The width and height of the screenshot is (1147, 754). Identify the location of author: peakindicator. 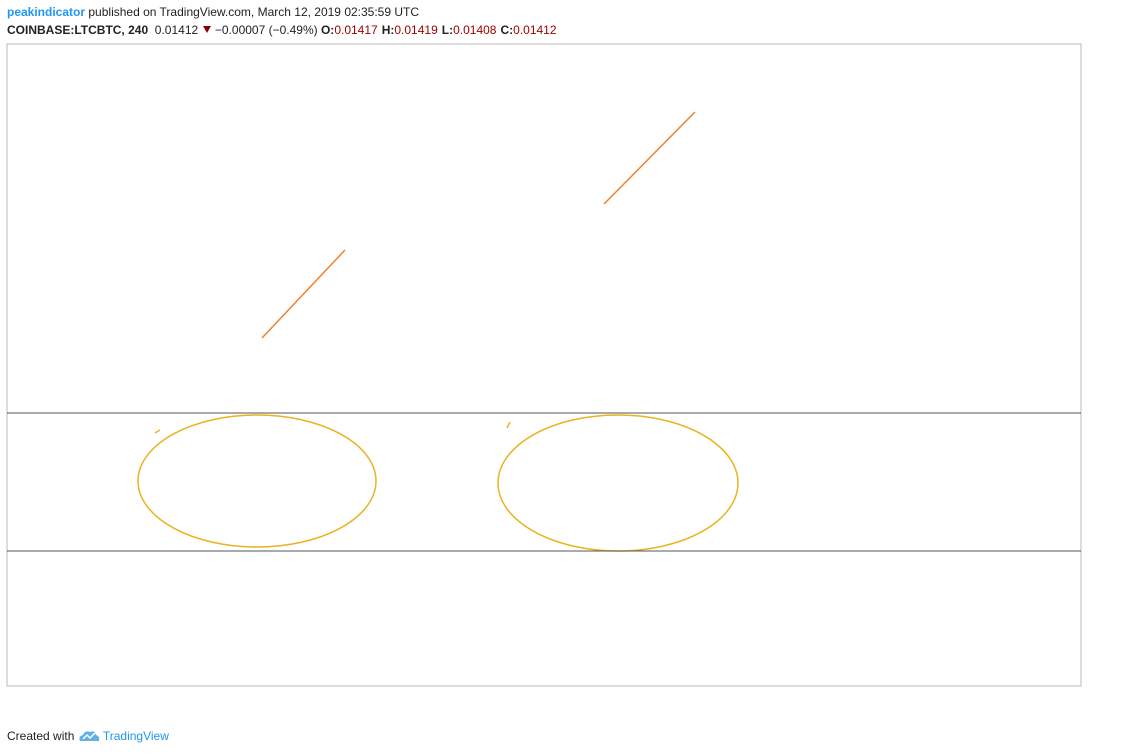
(46, 12).